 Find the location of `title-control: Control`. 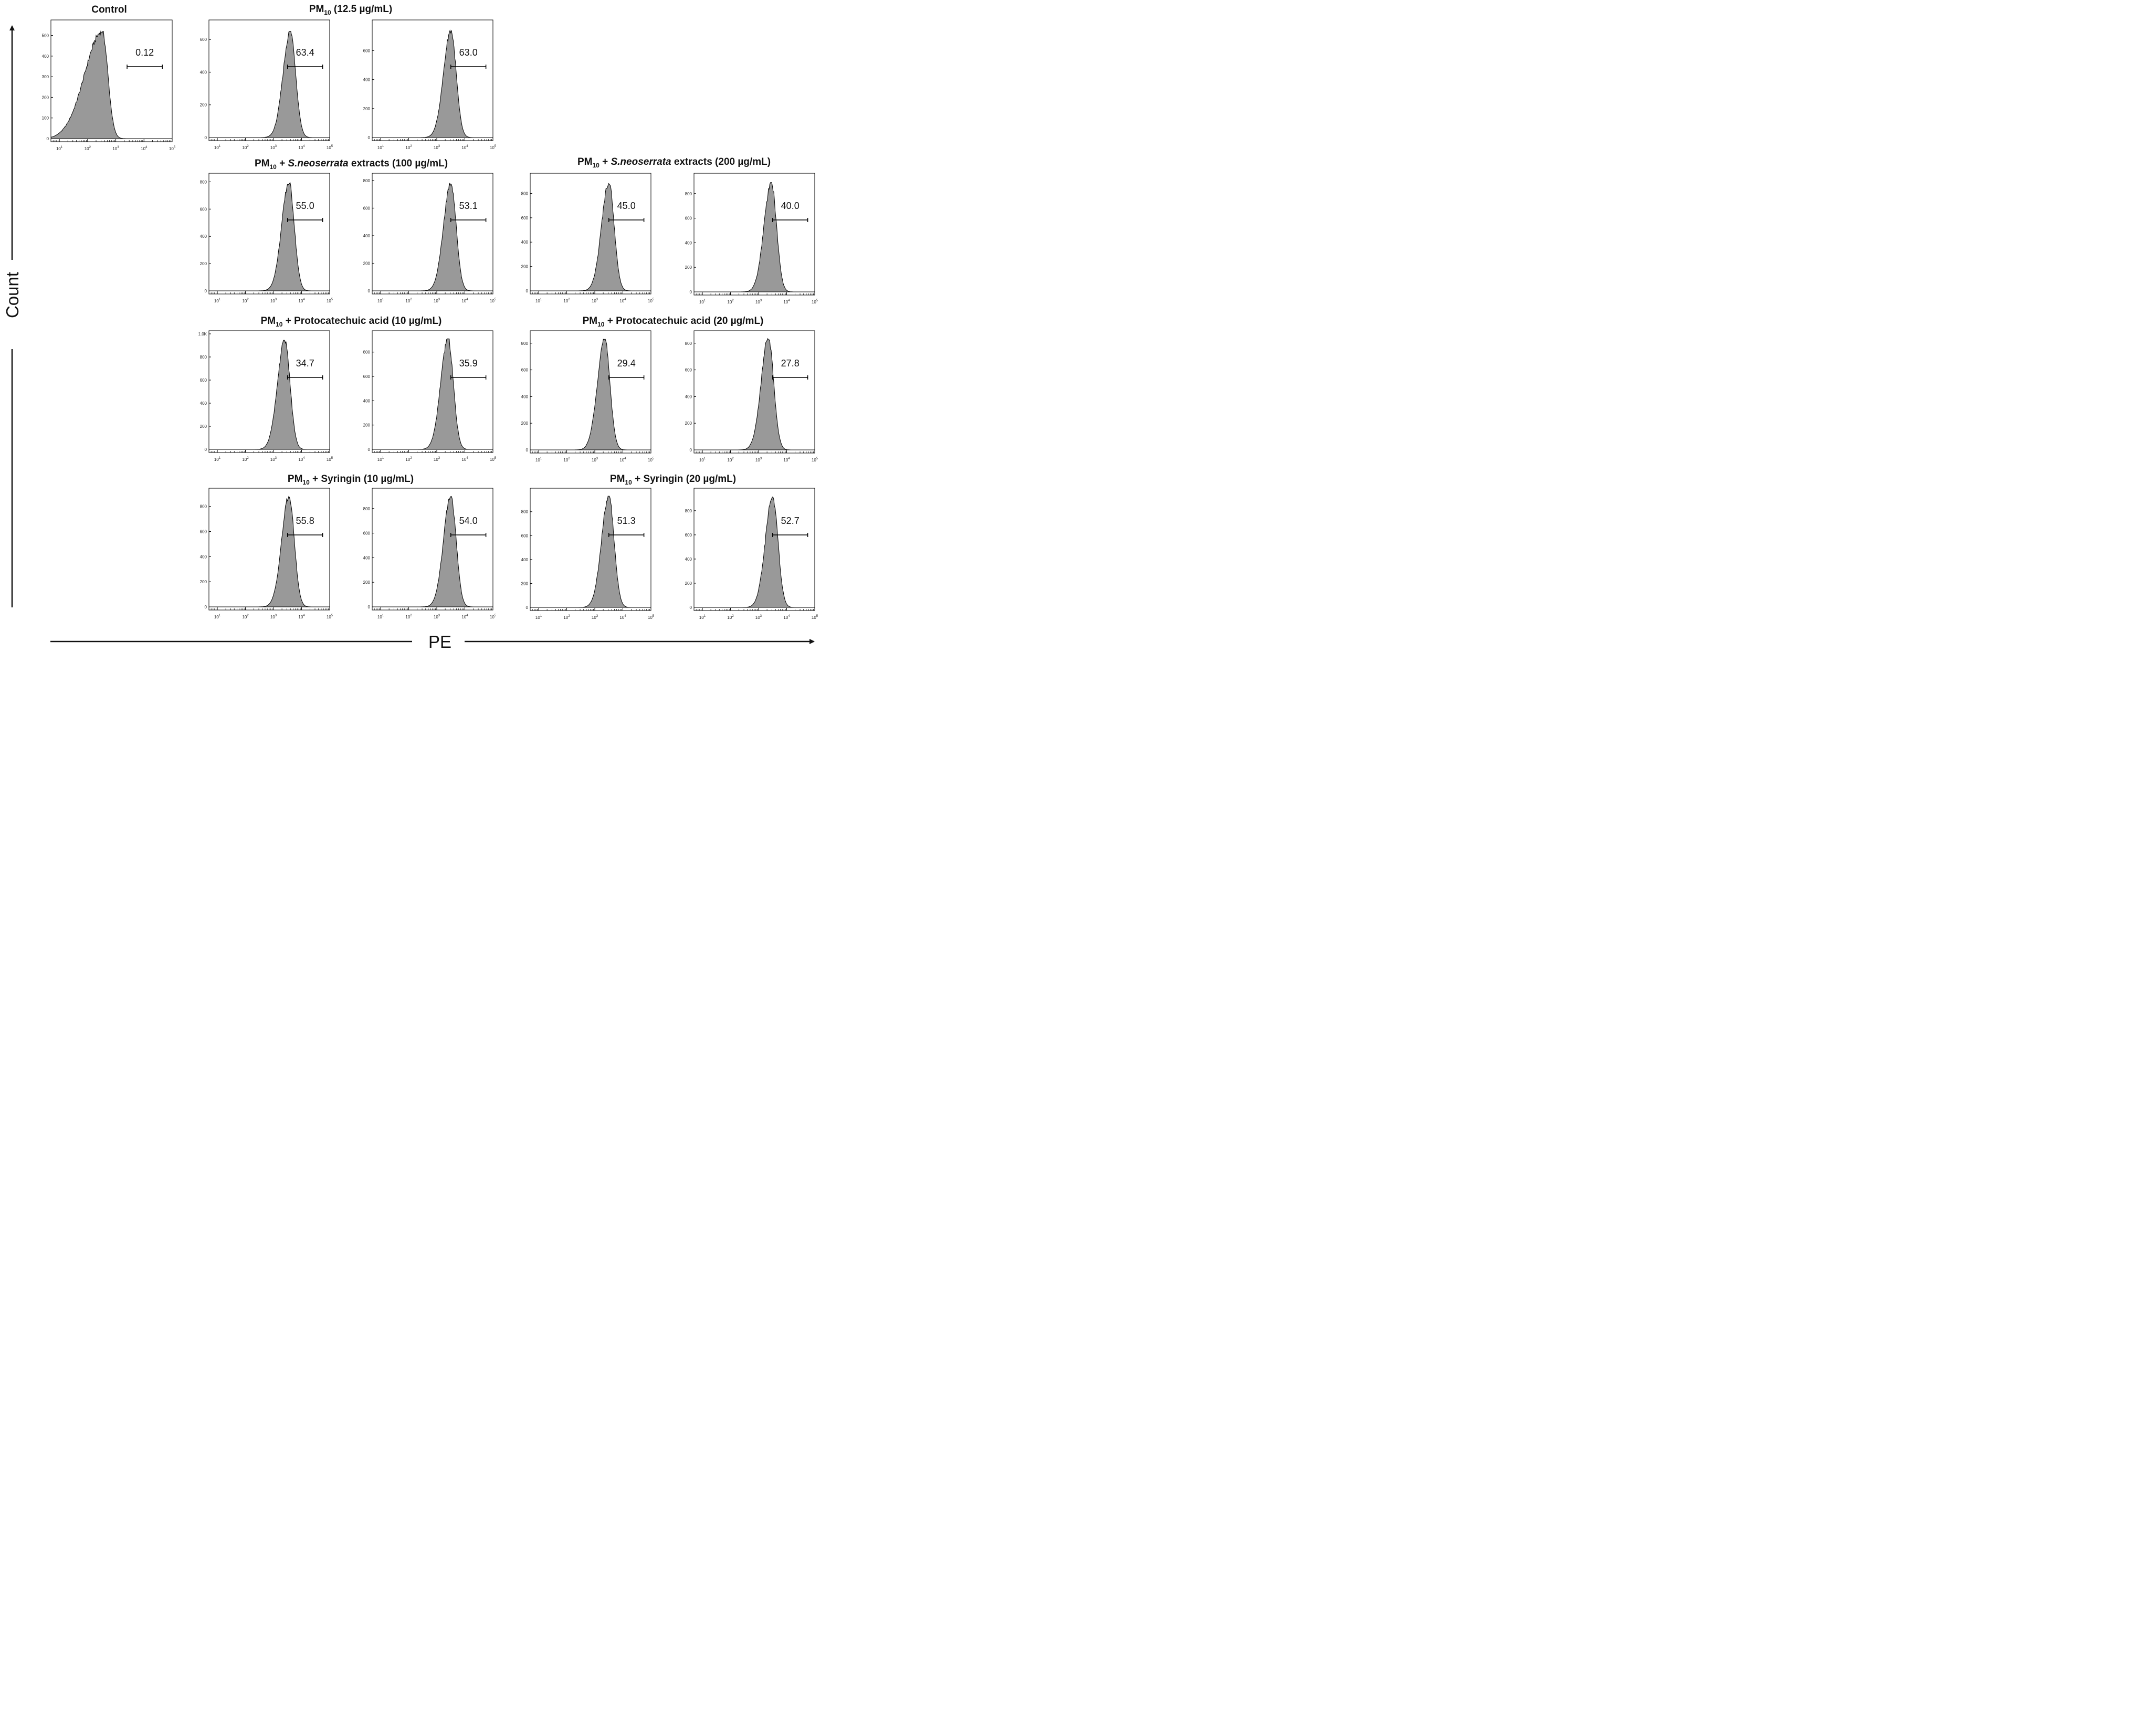

title-control: Control is located at coordinates (109, 10).